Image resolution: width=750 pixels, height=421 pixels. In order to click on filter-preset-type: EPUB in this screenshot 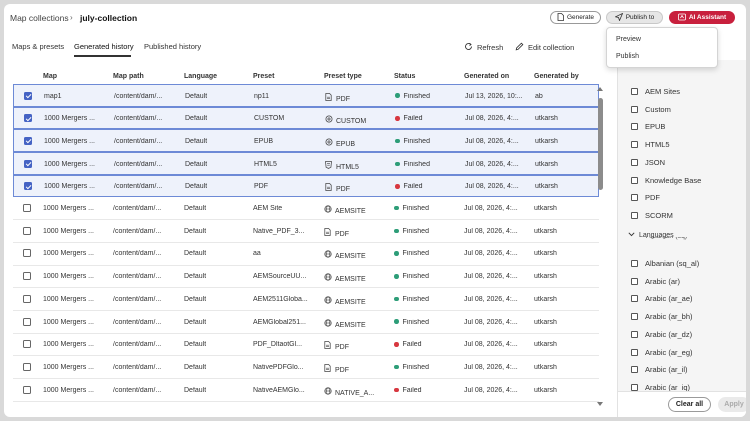, I will do `click(648, 126)`.